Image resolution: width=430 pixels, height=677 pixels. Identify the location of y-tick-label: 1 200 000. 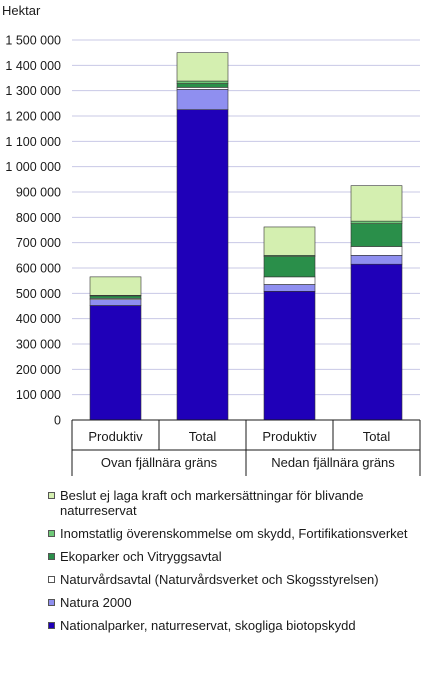
(33, 117).